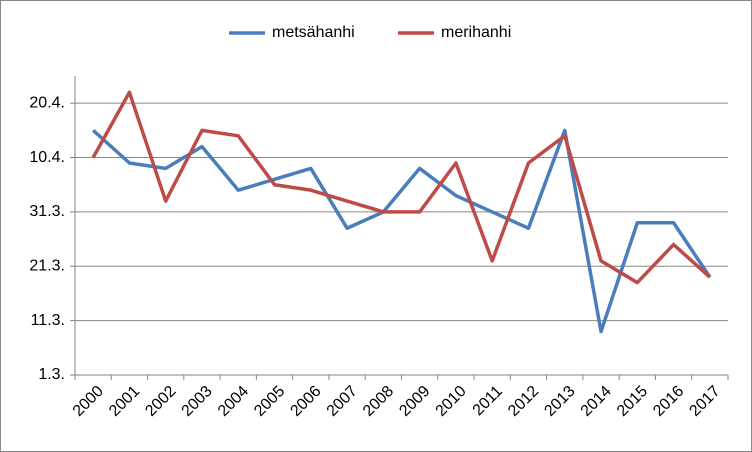  What do you see at coordinates (47, 102) in the screenshot?
I see `y-tick-label: 20.4.` at bounding box center [47, 102].